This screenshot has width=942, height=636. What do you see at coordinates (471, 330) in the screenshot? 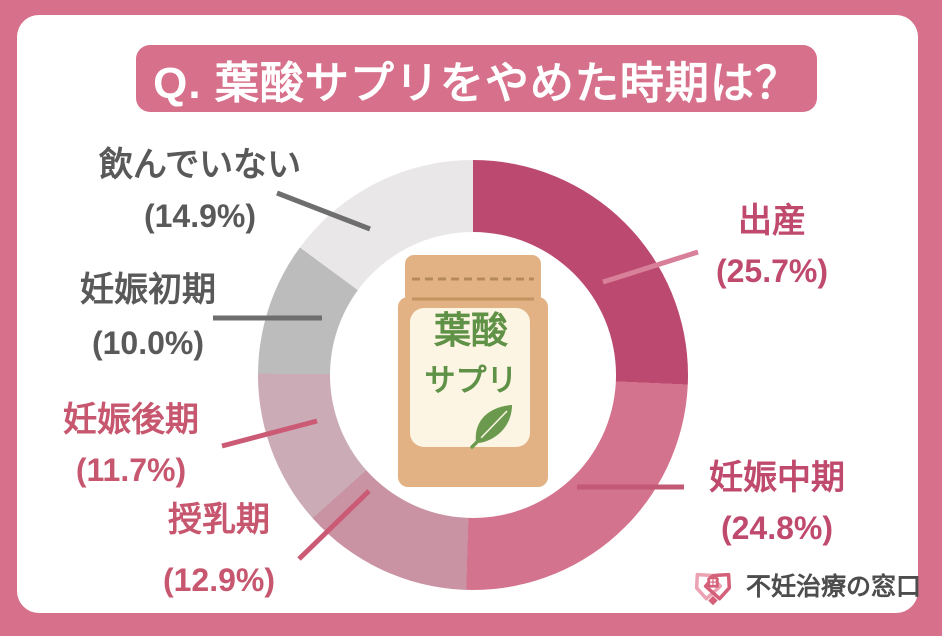
I see `pouch-label-line1: 葉酸` at bounding box center [471, 330].